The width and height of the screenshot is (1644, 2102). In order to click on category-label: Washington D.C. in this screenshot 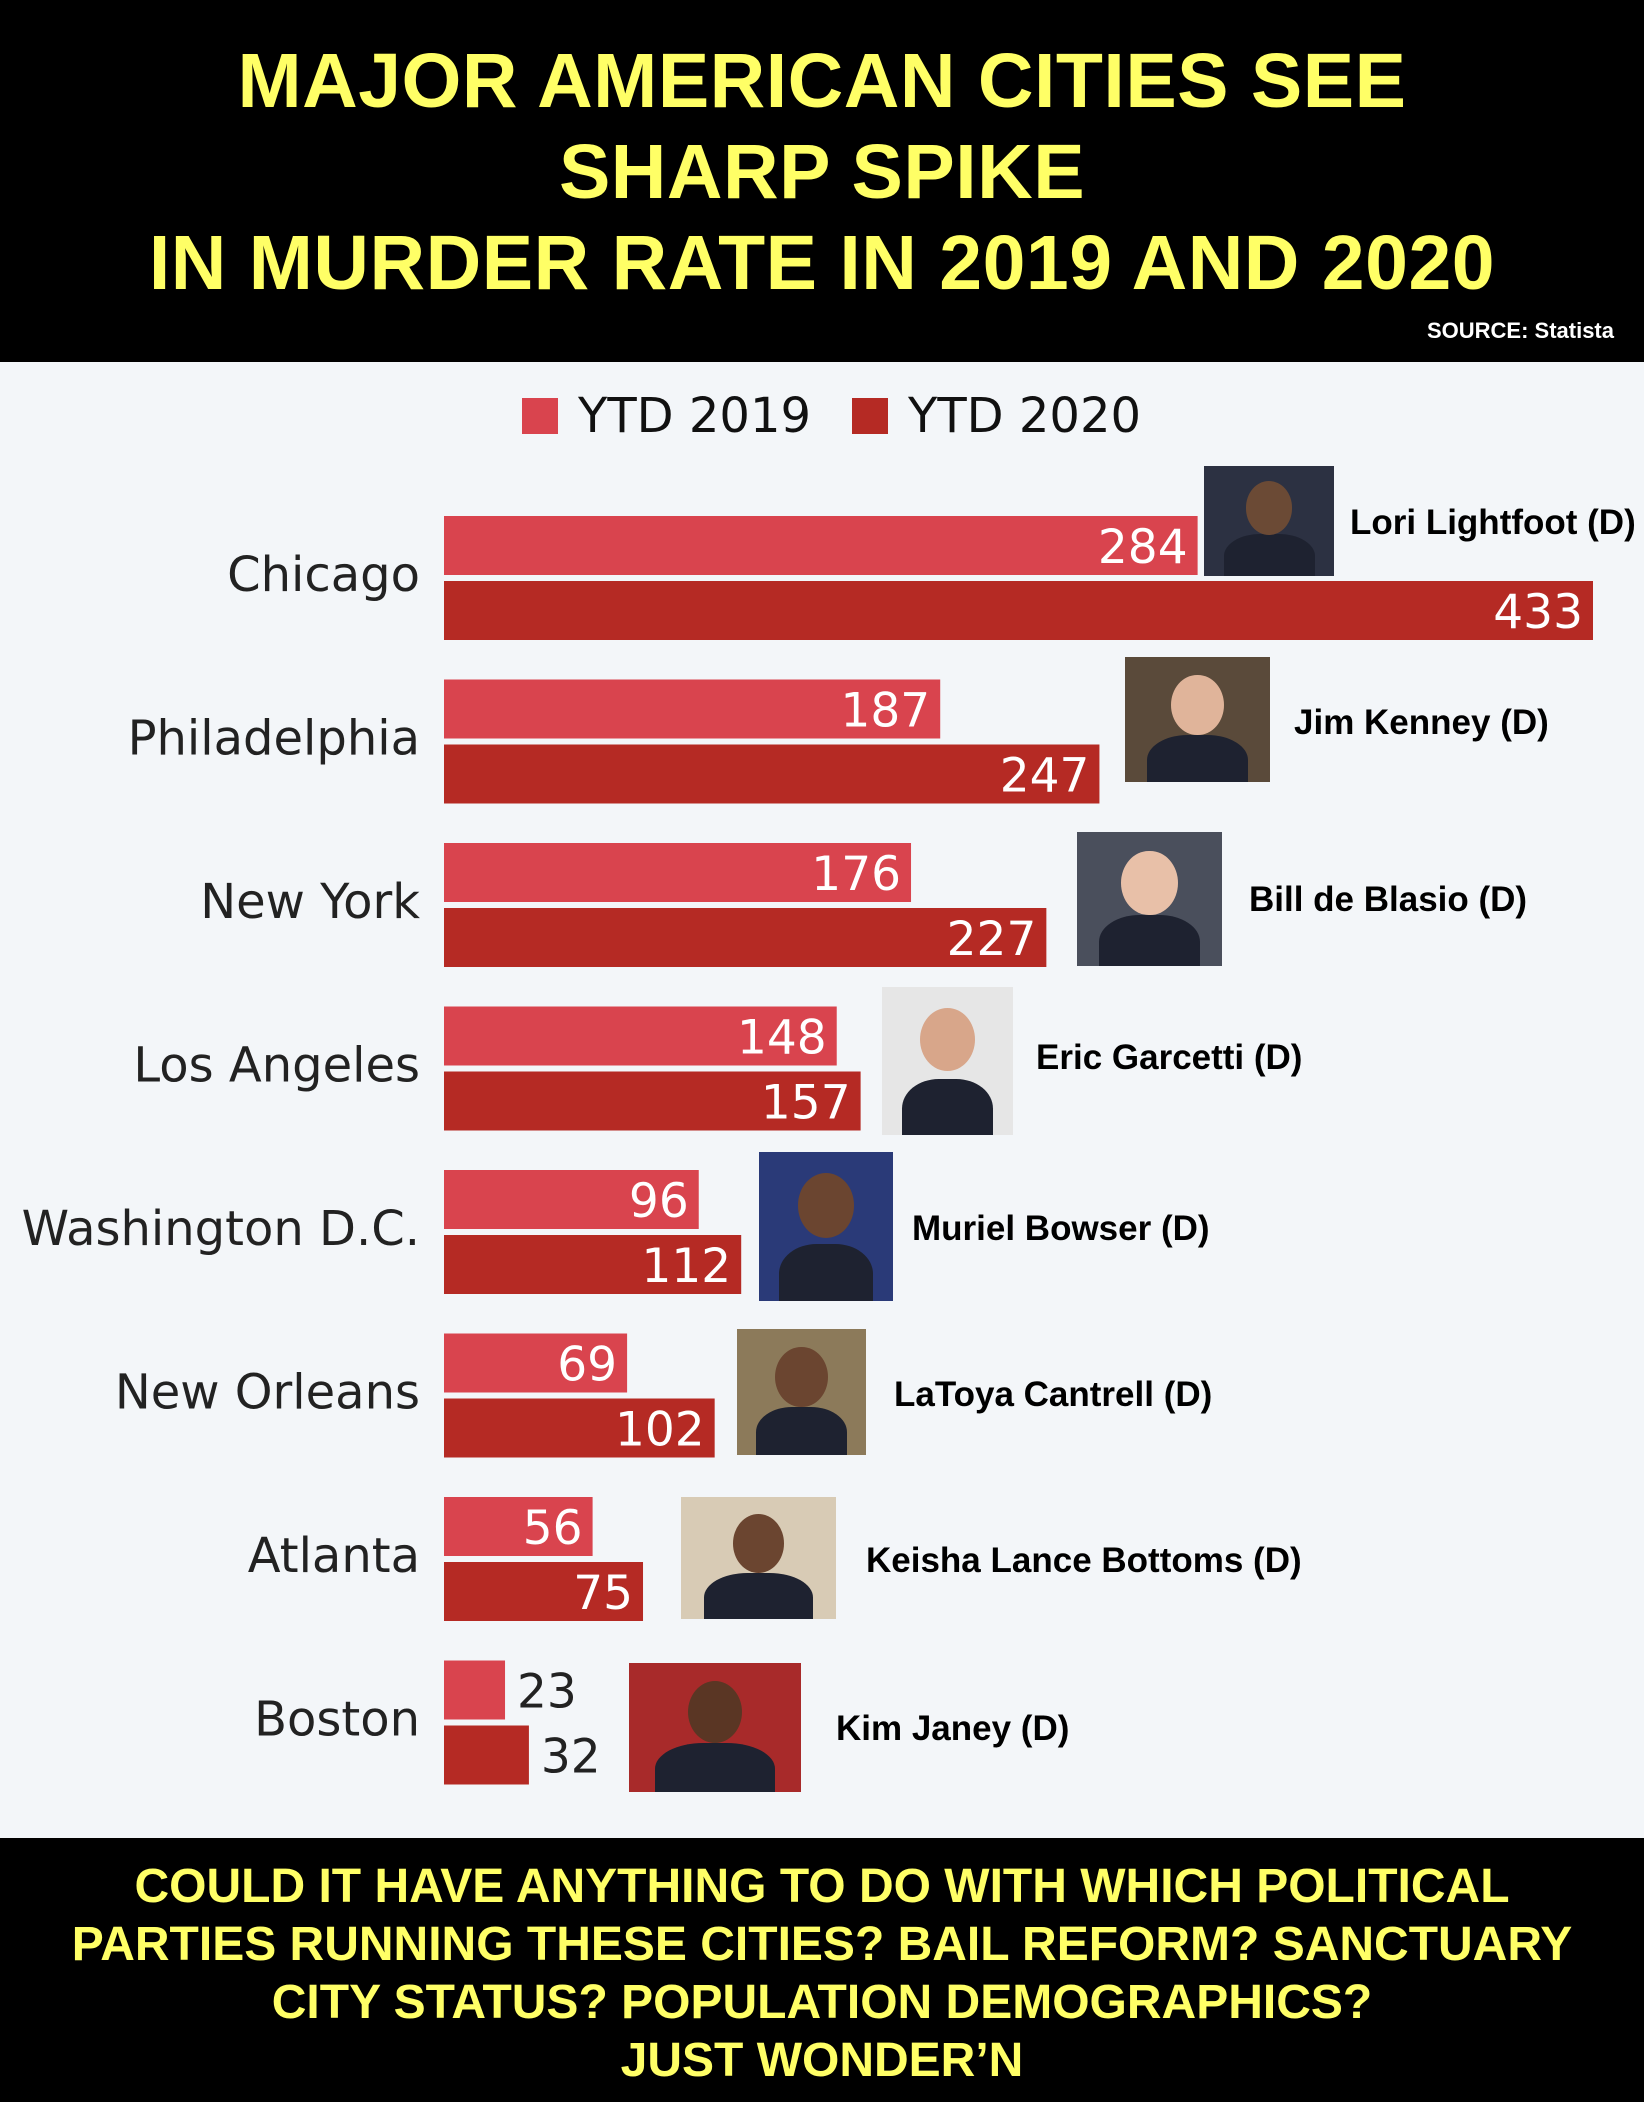, I will do `click(221, 1229)`.